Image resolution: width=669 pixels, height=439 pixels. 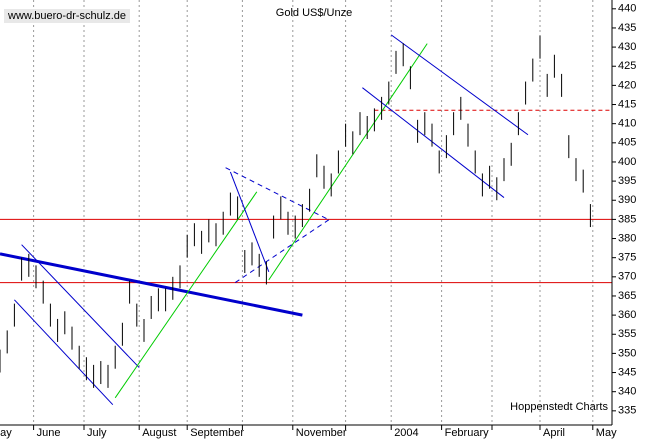 What do you see at coordinates (627, 296) in the screenshot?
I see `y-tick-label: 365` at bounding box center [627, 296].